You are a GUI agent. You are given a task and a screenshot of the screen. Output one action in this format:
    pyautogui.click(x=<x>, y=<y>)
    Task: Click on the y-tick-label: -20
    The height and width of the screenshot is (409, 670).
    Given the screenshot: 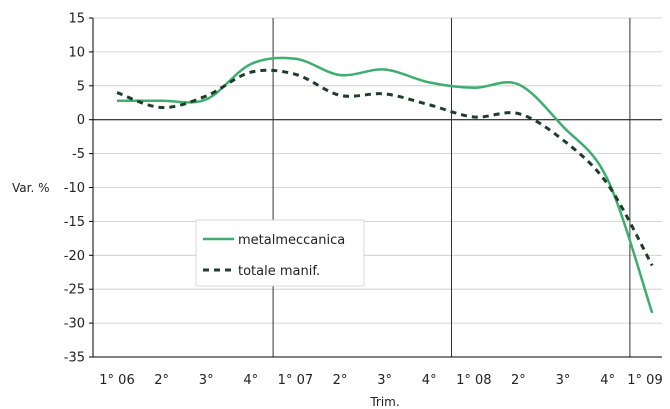 What is the action you would take?
    pyautogui.click(x=74, y=256)
    